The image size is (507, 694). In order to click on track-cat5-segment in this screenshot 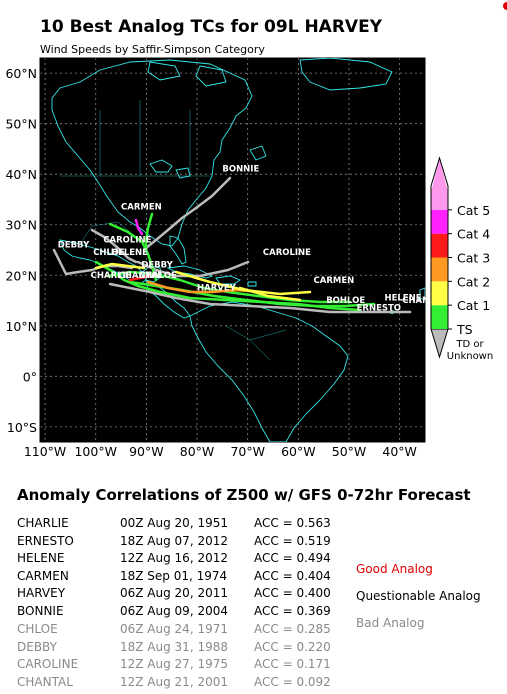, I will do `click(139, 227)`.